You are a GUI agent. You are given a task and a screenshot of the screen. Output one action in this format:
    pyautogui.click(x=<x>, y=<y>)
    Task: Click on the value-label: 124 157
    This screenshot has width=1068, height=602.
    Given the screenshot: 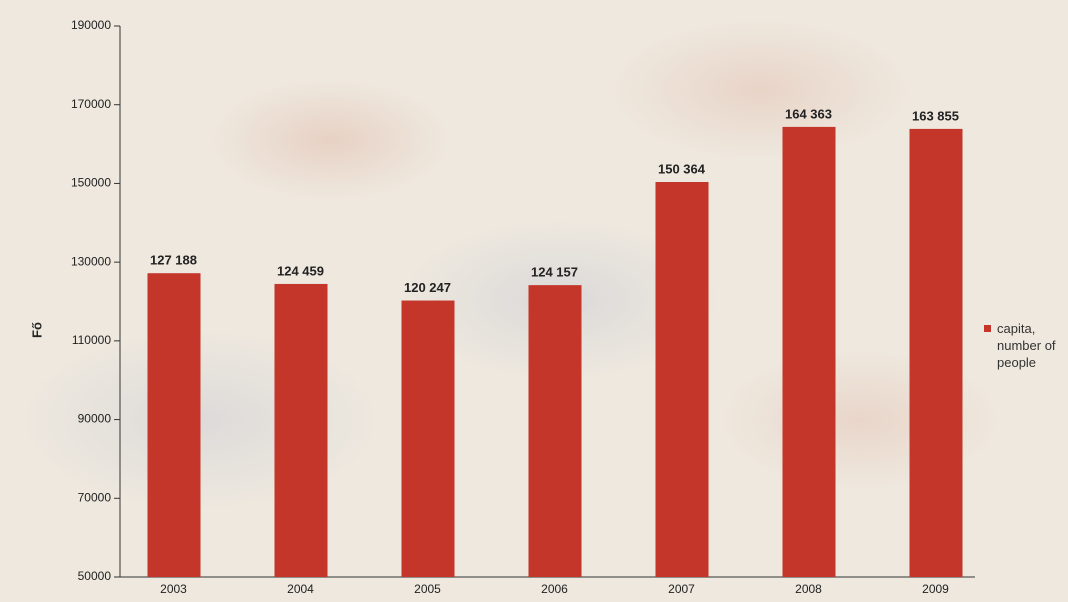 What is the action you would take?
    pyautogui.click(x=554, y=272)
    